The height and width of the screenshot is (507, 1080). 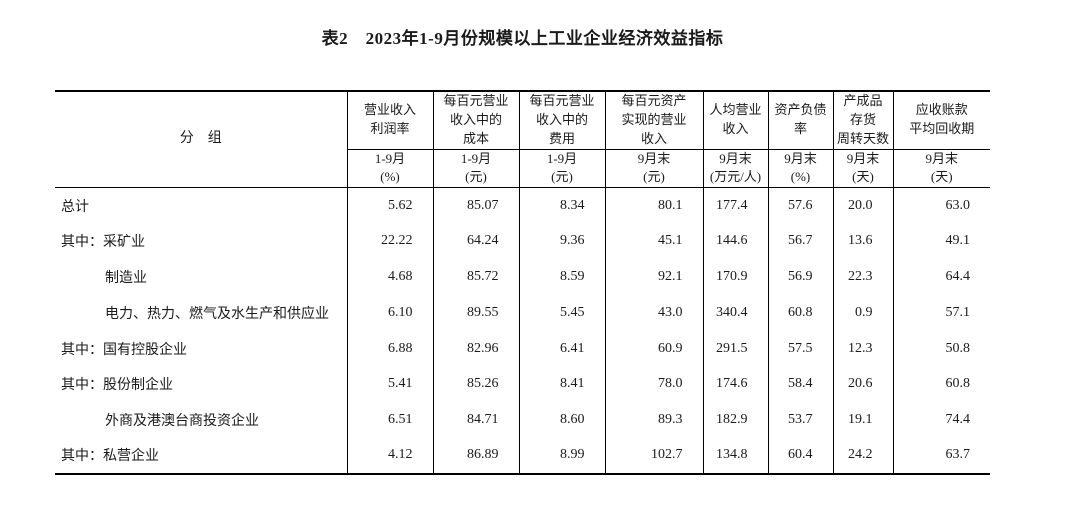 I want to click on cell-value: 8.34, so click(x=561, y=205).